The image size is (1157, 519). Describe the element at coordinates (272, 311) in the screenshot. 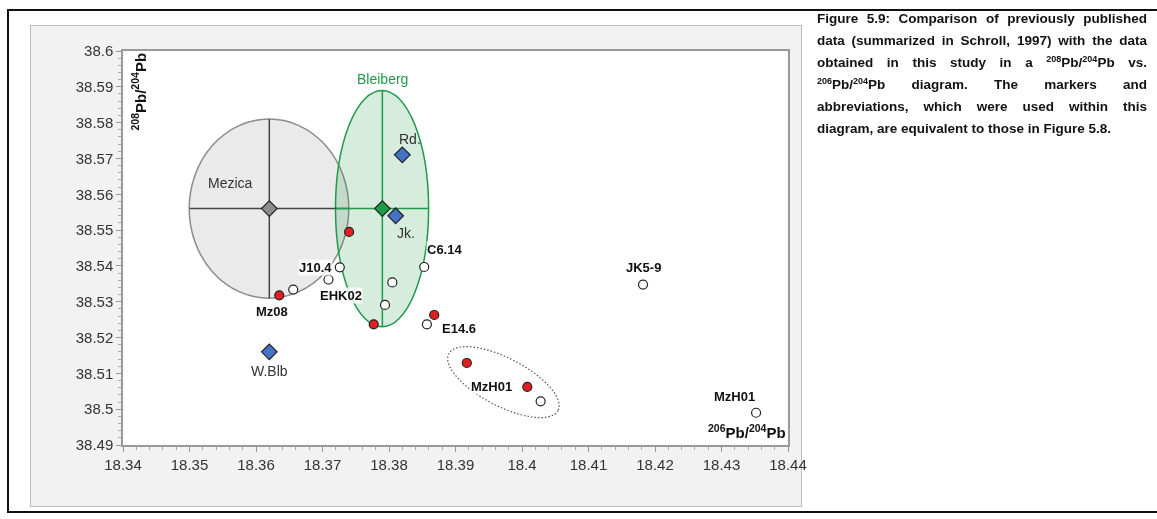

I see `annotation: Mz08` at that location.